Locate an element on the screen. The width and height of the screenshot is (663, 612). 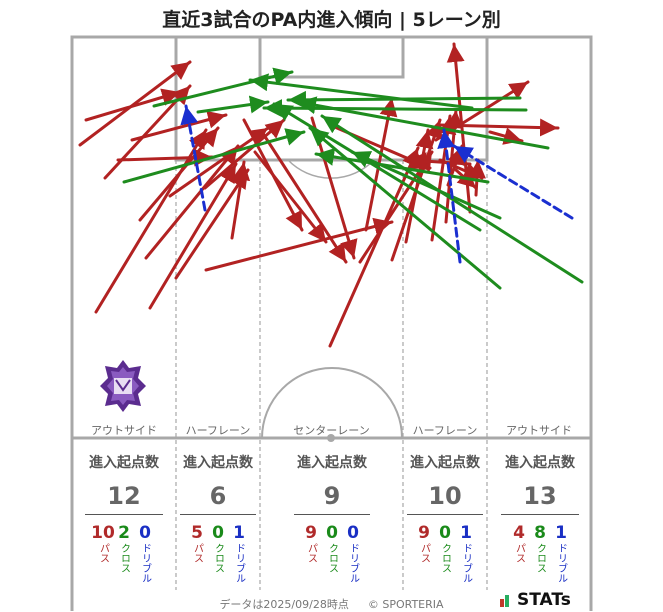
pass-count: 5 is located at coordinates (197, 533).